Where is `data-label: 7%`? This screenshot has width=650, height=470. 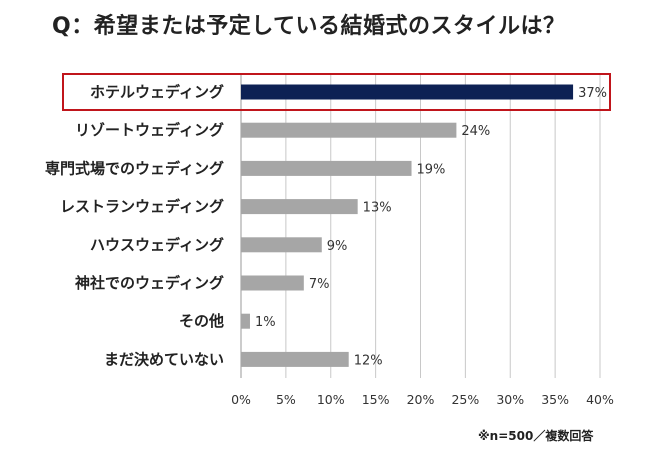 data-label: 7% is located at coordinates (319, 284).